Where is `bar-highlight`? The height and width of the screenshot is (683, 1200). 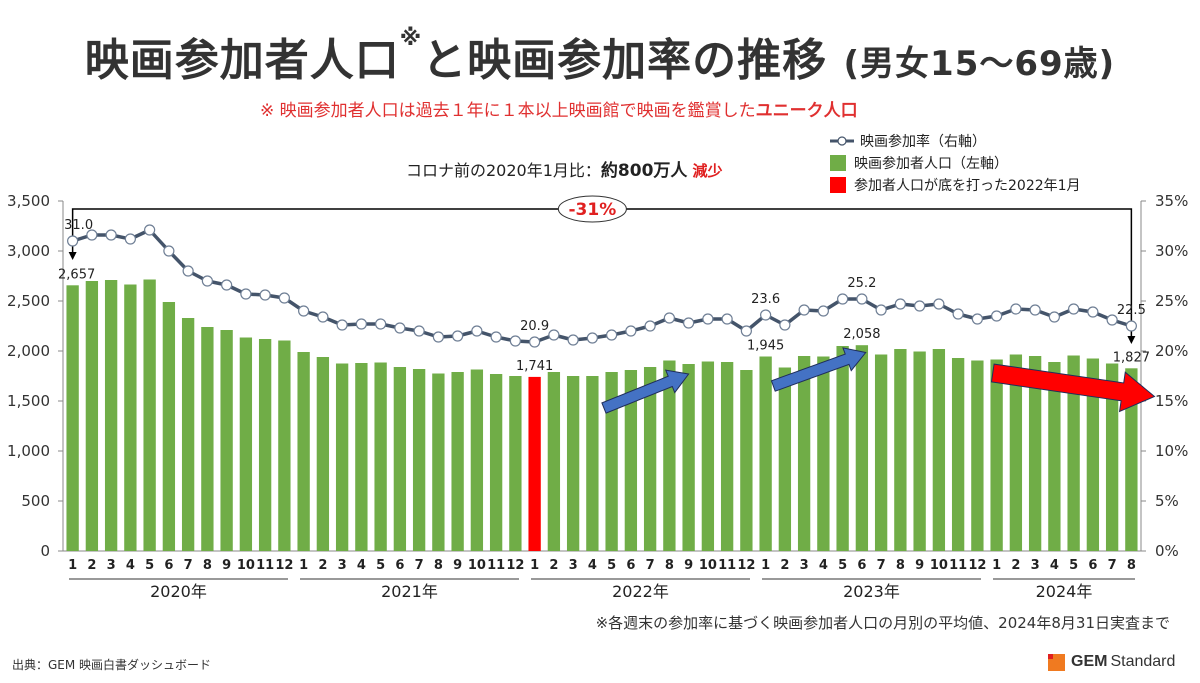
bar-highlight is located at coordinates (534, 463).